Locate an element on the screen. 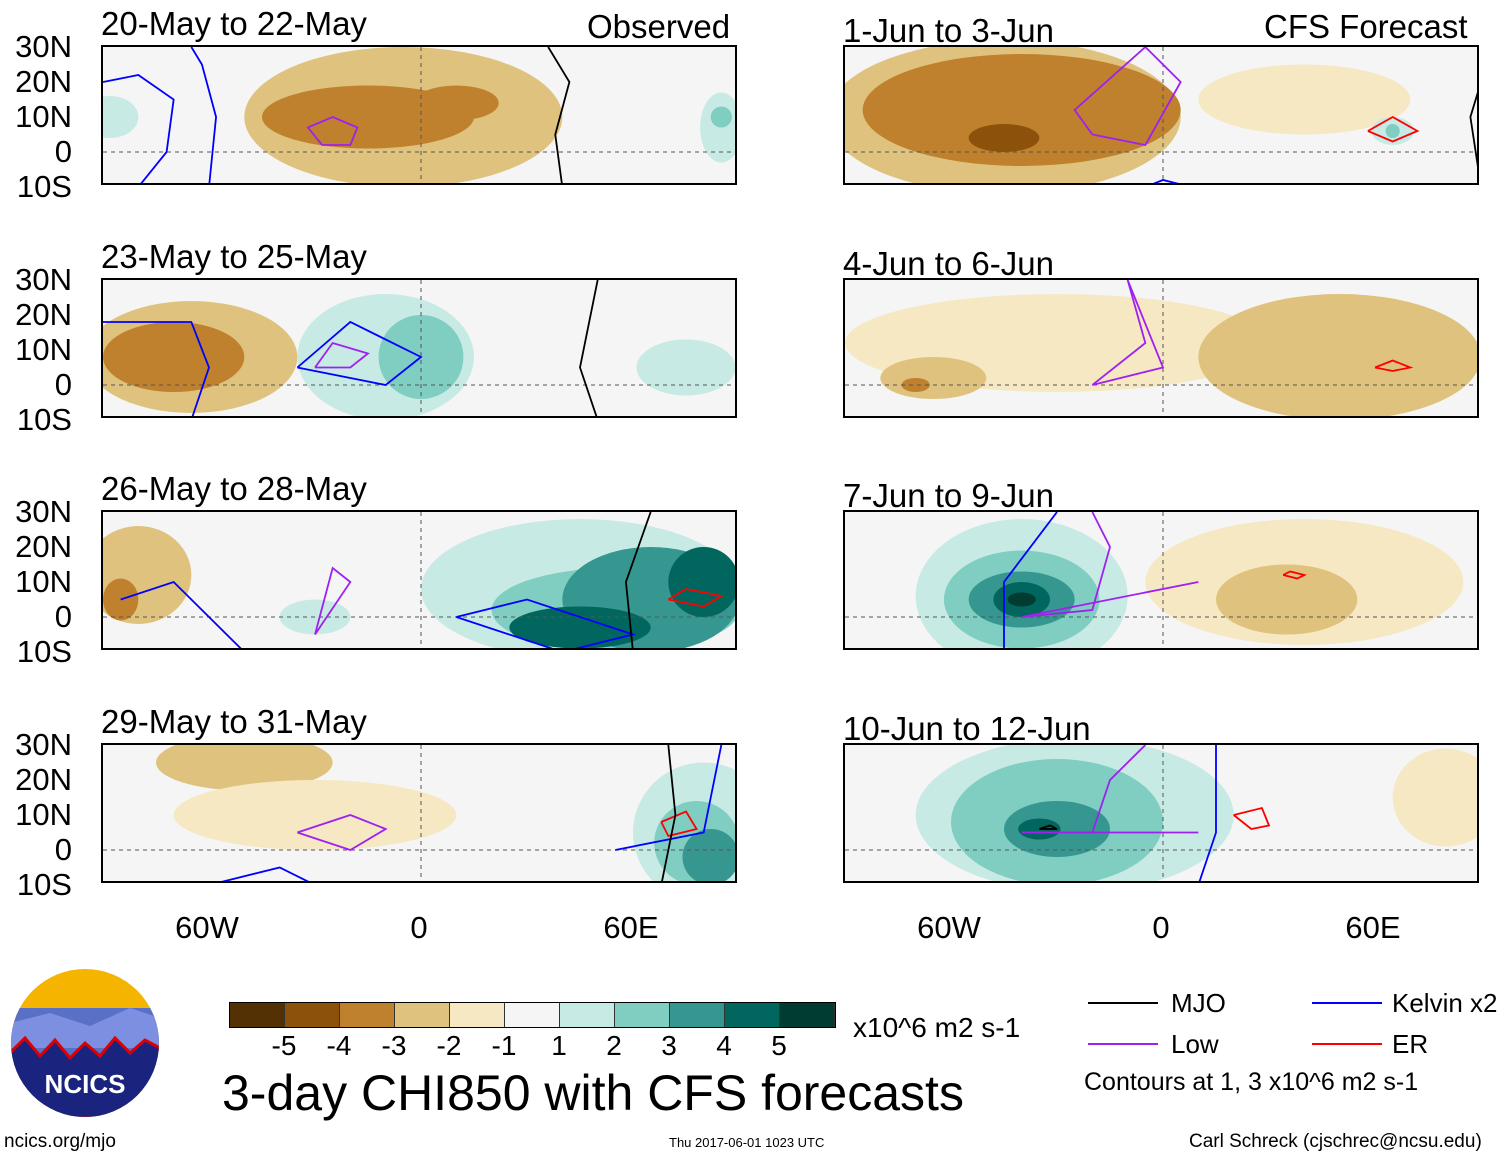 The width and height of the screenshot is (1510, 1158). lon-label: 60E is located at coordinates (631, 927).